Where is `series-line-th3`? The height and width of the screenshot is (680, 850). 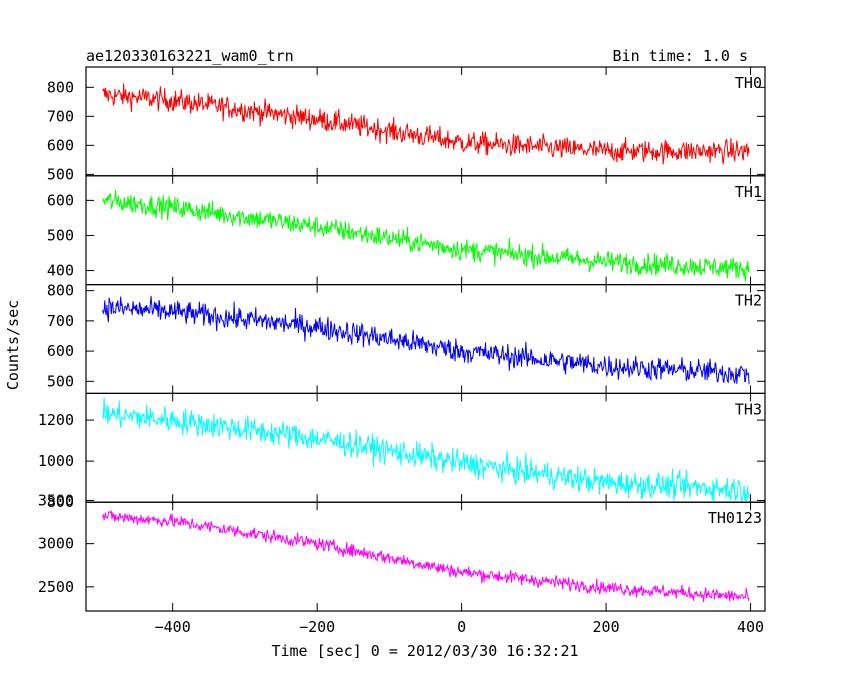 series-line-th3 is located at coordinates (426, 450).